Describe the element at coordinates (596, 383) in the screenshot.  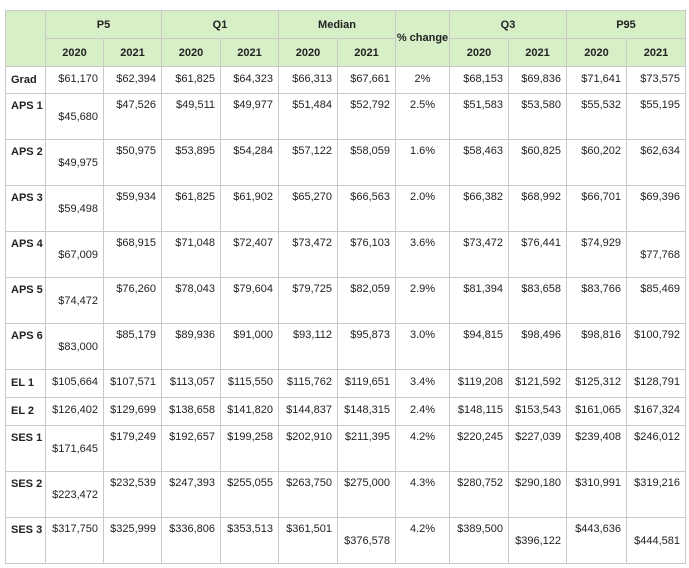
I see `cell-p95-2020: $125,312` at that location.